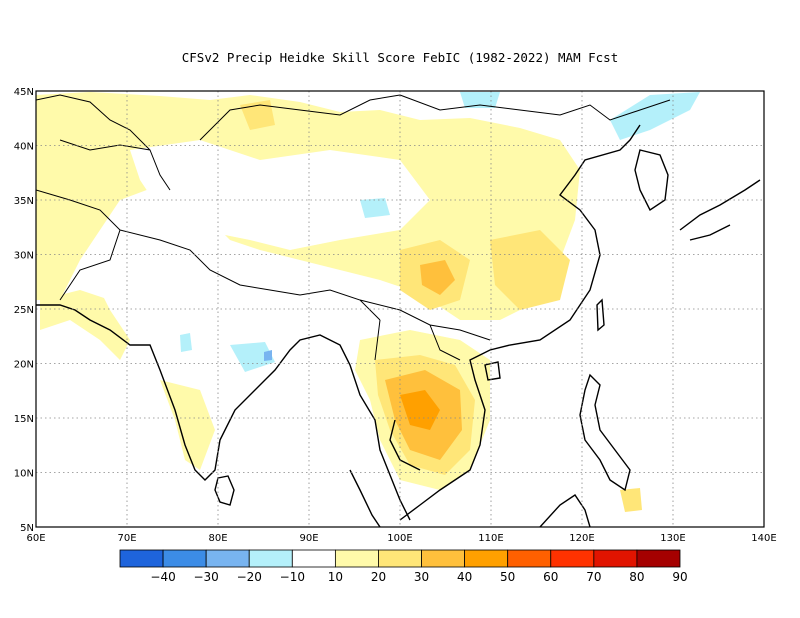 This screenshot has height=618, width=800. Describe the element at coordinates (217, 538) in the screenshot. I see `lon-tick-label: 80E` at that location.